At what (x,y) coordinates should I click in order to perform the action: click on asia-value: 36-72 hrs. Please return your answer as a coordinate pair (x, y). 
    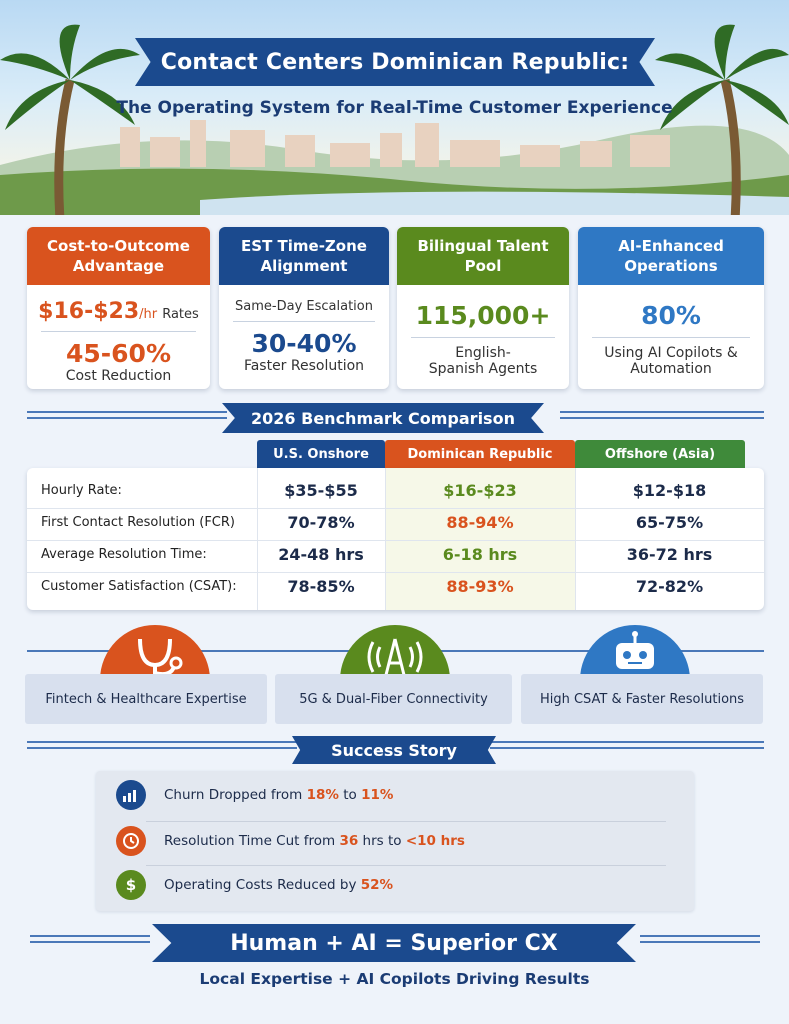
    Looking at the image, I should click on (669, 554).